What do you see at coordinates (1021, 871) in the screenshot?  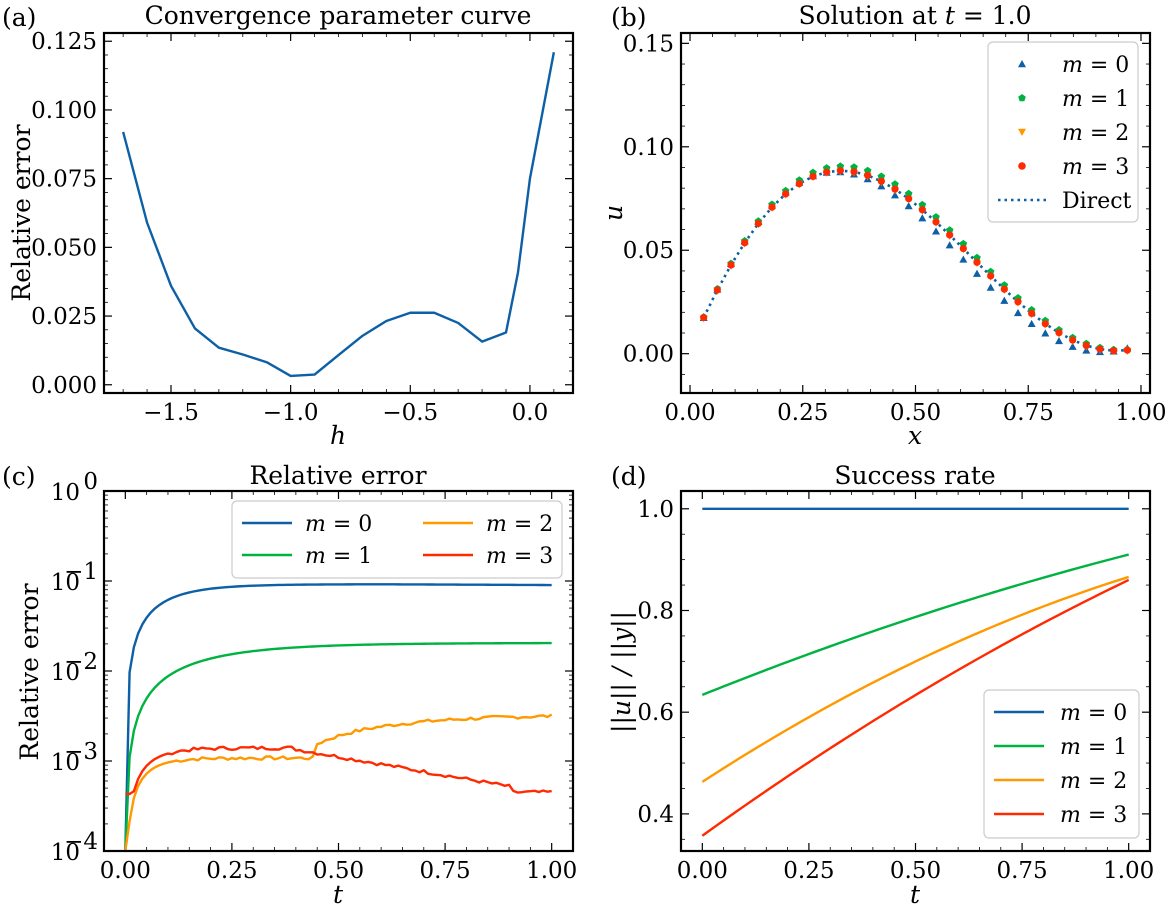 I see `pd-xtick-label: 0.75` at bounding box center [1021, 871].